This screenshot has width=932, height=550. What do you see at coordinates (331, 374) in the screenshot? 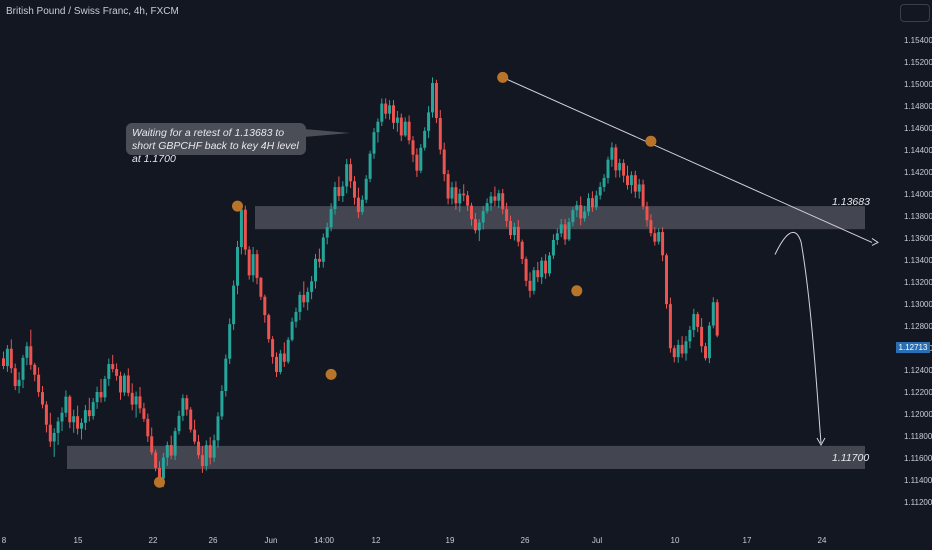
I see `swing-marker` at bounding box center [331, 374].